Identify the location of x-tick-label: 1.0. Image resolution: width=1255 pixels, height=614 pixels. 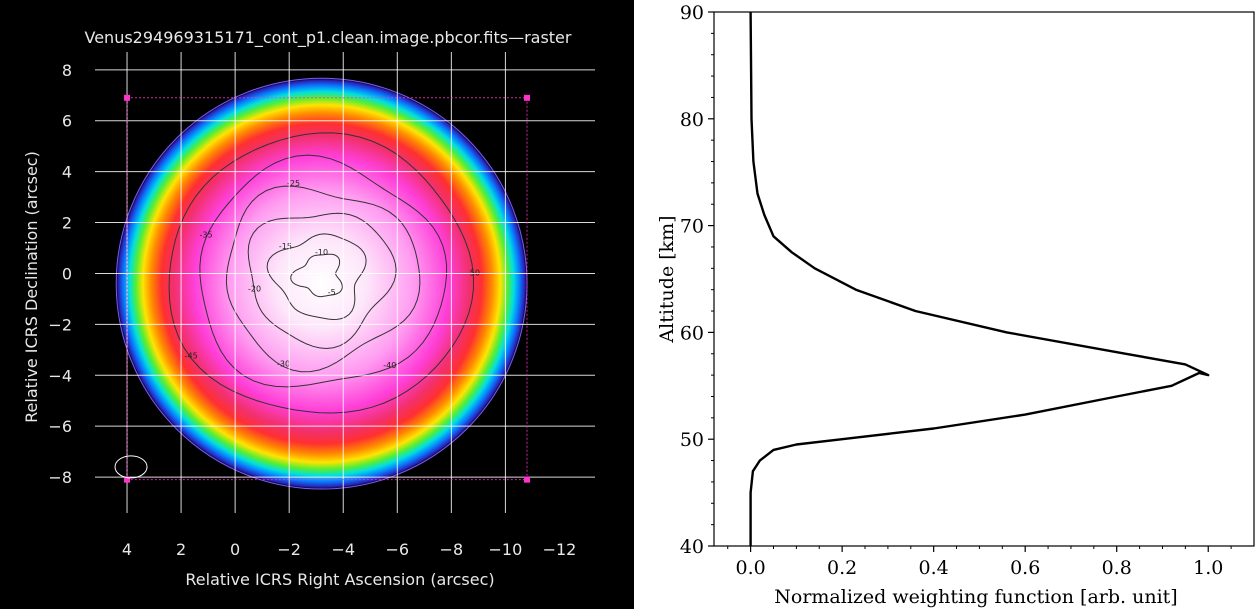
(1208, 568).